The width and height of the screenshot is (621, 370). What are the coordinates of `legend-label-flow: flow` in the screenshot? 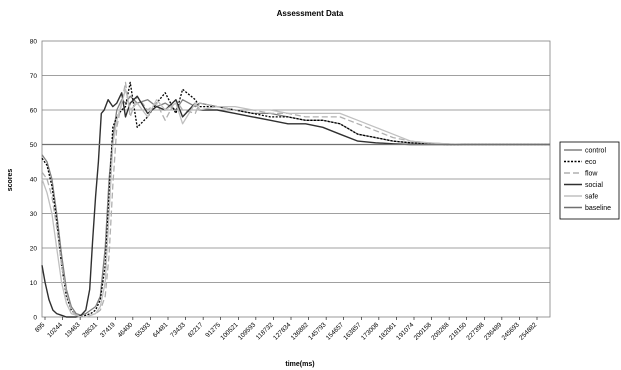 It's located at (591, 174).